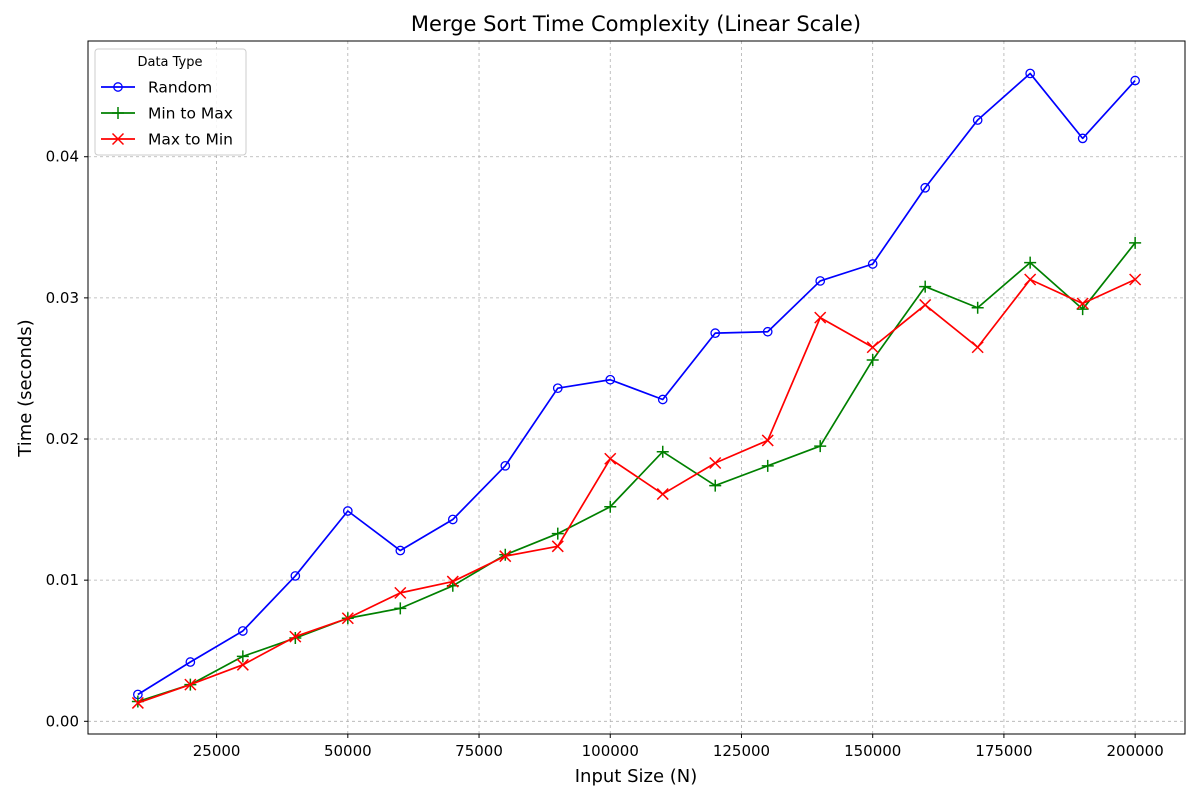  Describe the element at coordinates (62, 439) in the screenshot. I see `y-tick-label: 0.02` at that location.